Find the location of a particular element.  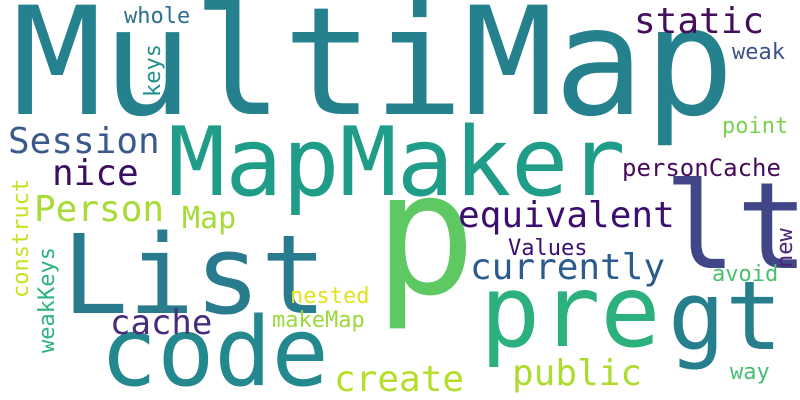

word-point: point is located at coordinates (755, 126).